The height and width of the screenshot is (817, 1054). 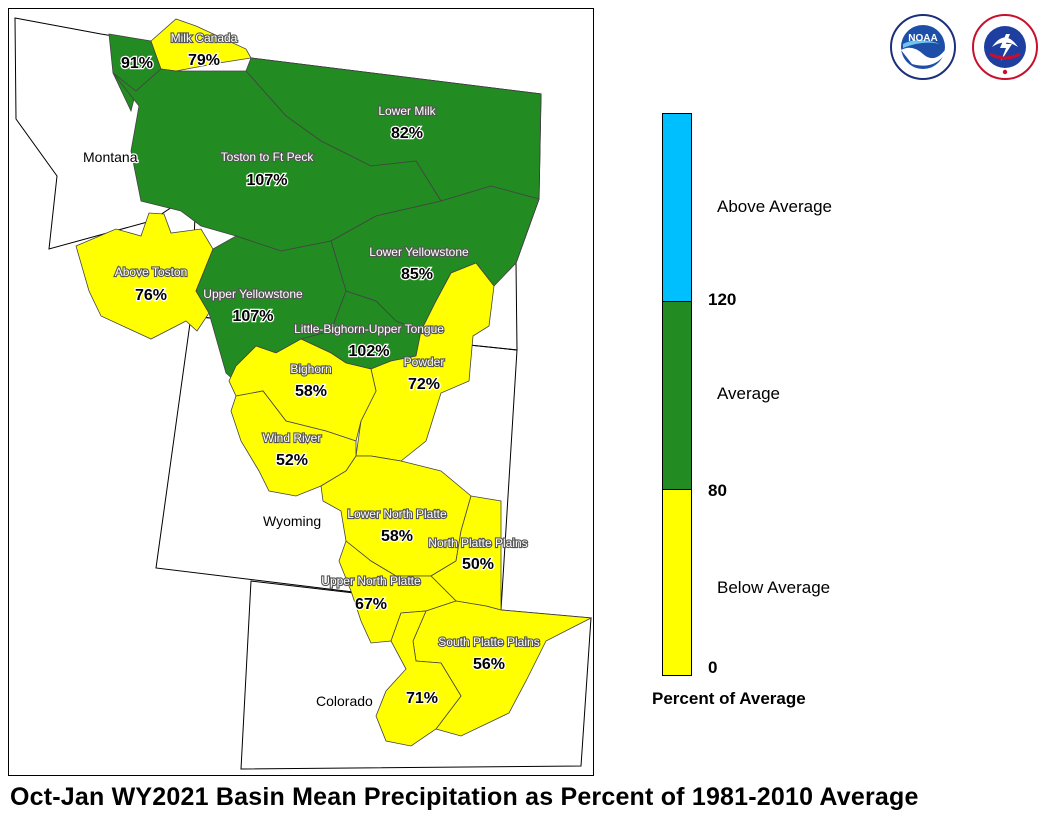 I want to click on basin-above-toston-name: Above Toston, so click(x=151, y=272).